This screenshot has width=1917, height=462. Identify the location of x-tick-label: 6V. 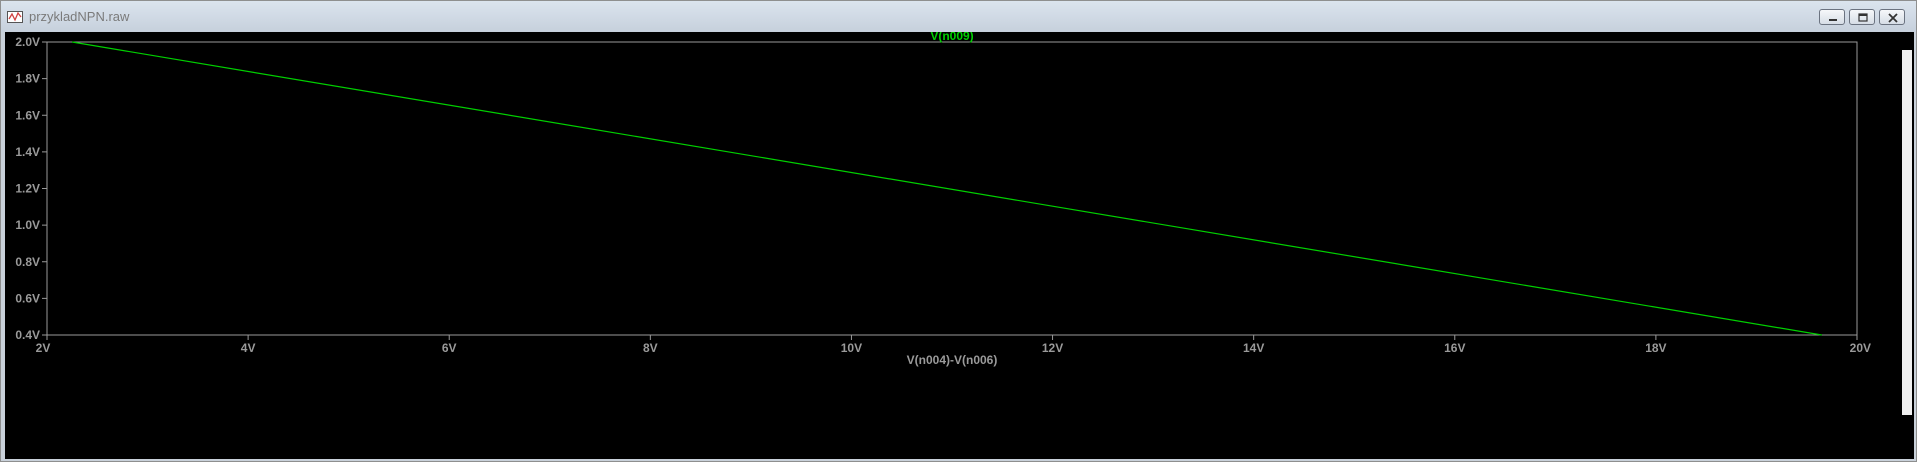
(449, 348).